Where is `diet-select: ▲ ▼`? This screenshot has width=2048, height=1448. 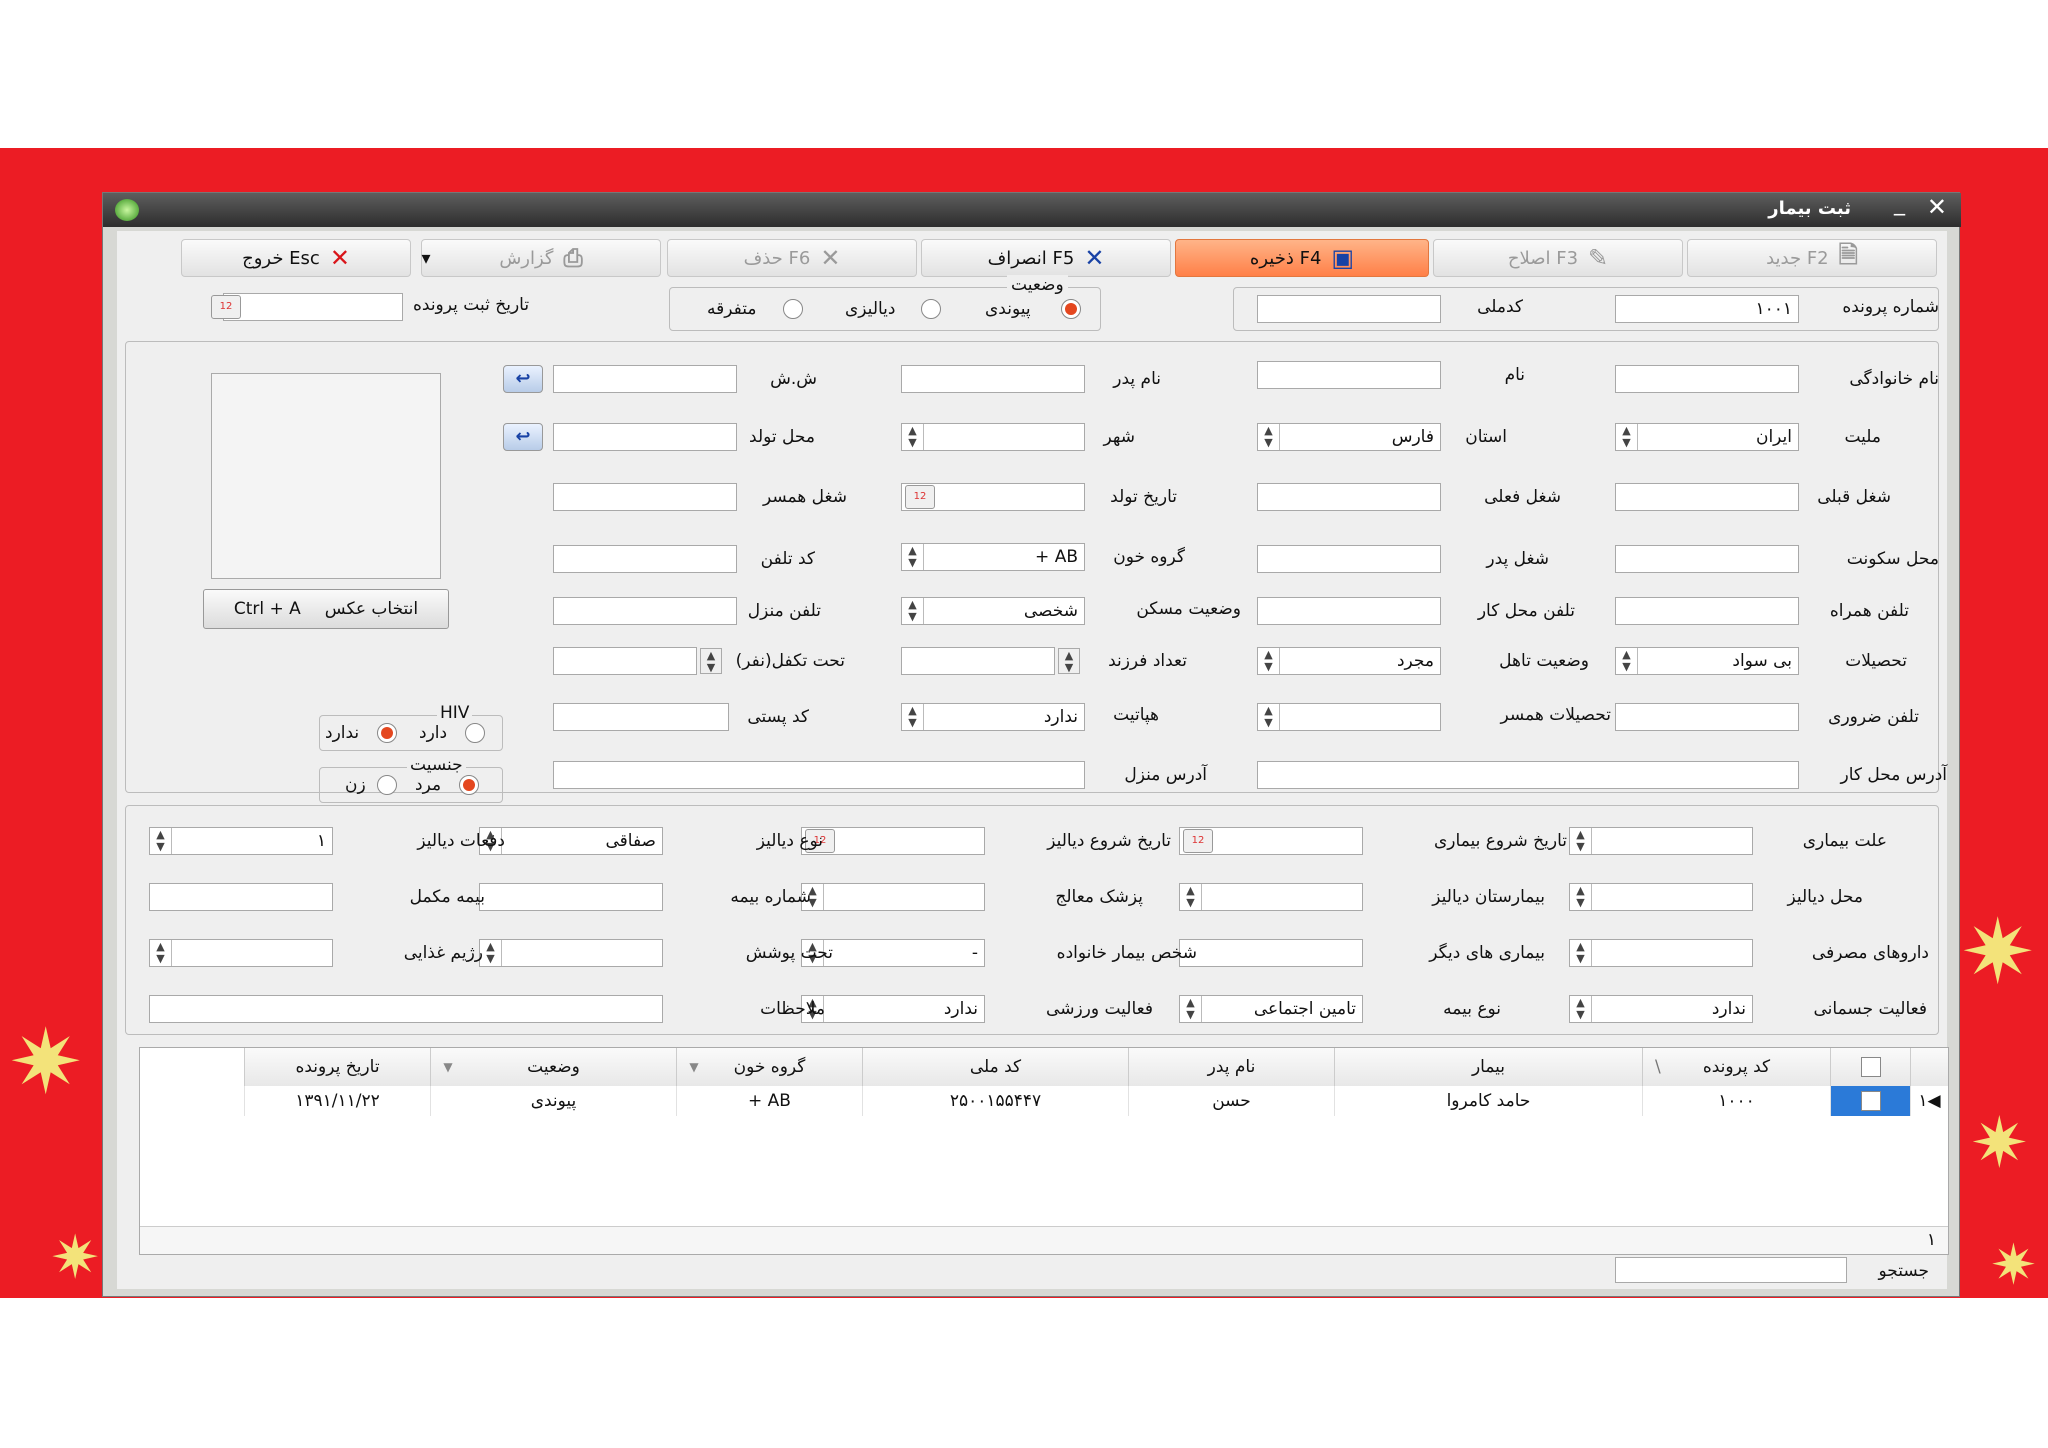
diet-select: ▲ ▼ is located at coordinates (241, 953).